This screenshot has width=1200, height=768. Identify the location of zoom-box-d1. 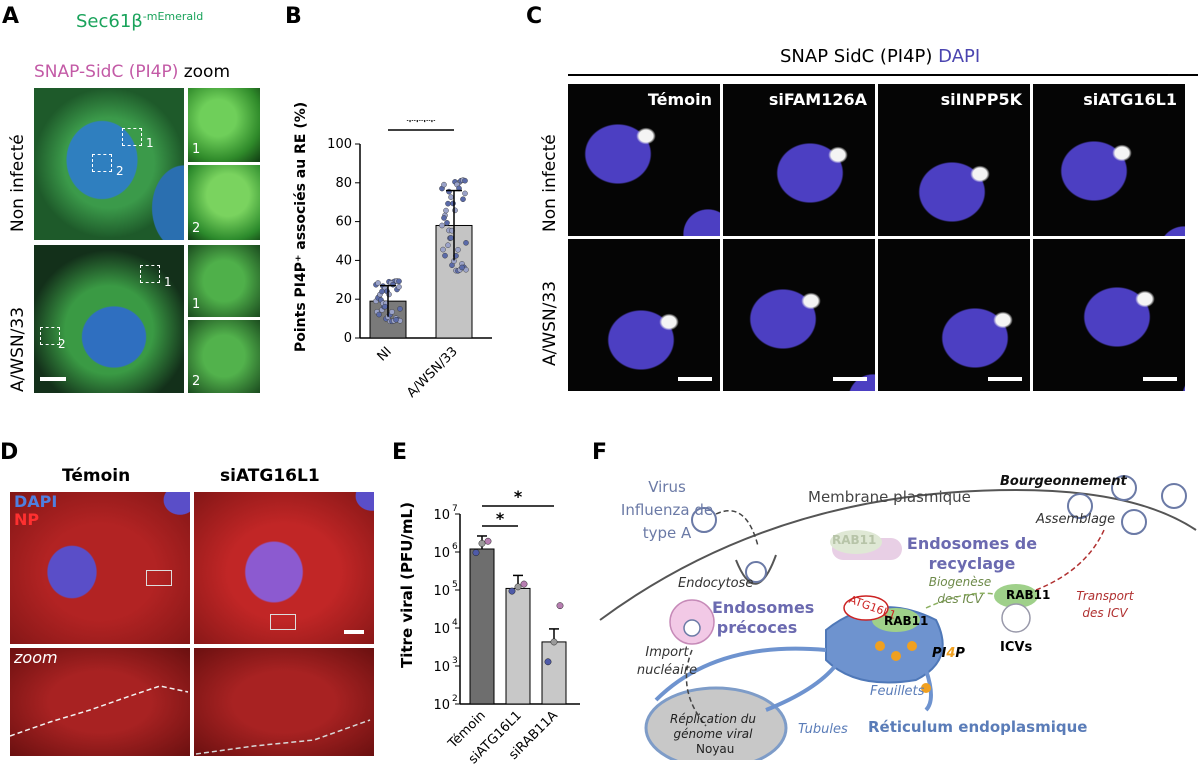
(159, 578).